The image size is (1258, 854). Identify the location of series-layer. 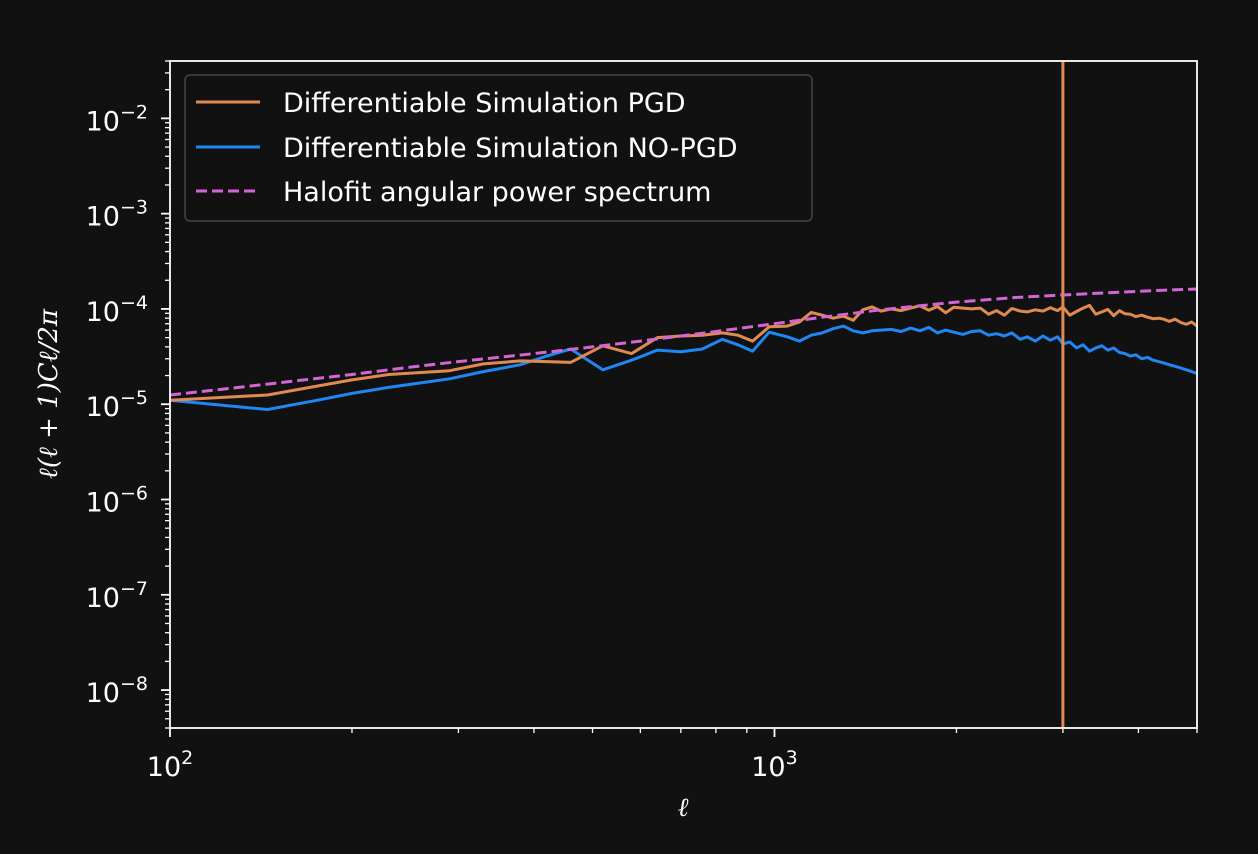
(683, 349).